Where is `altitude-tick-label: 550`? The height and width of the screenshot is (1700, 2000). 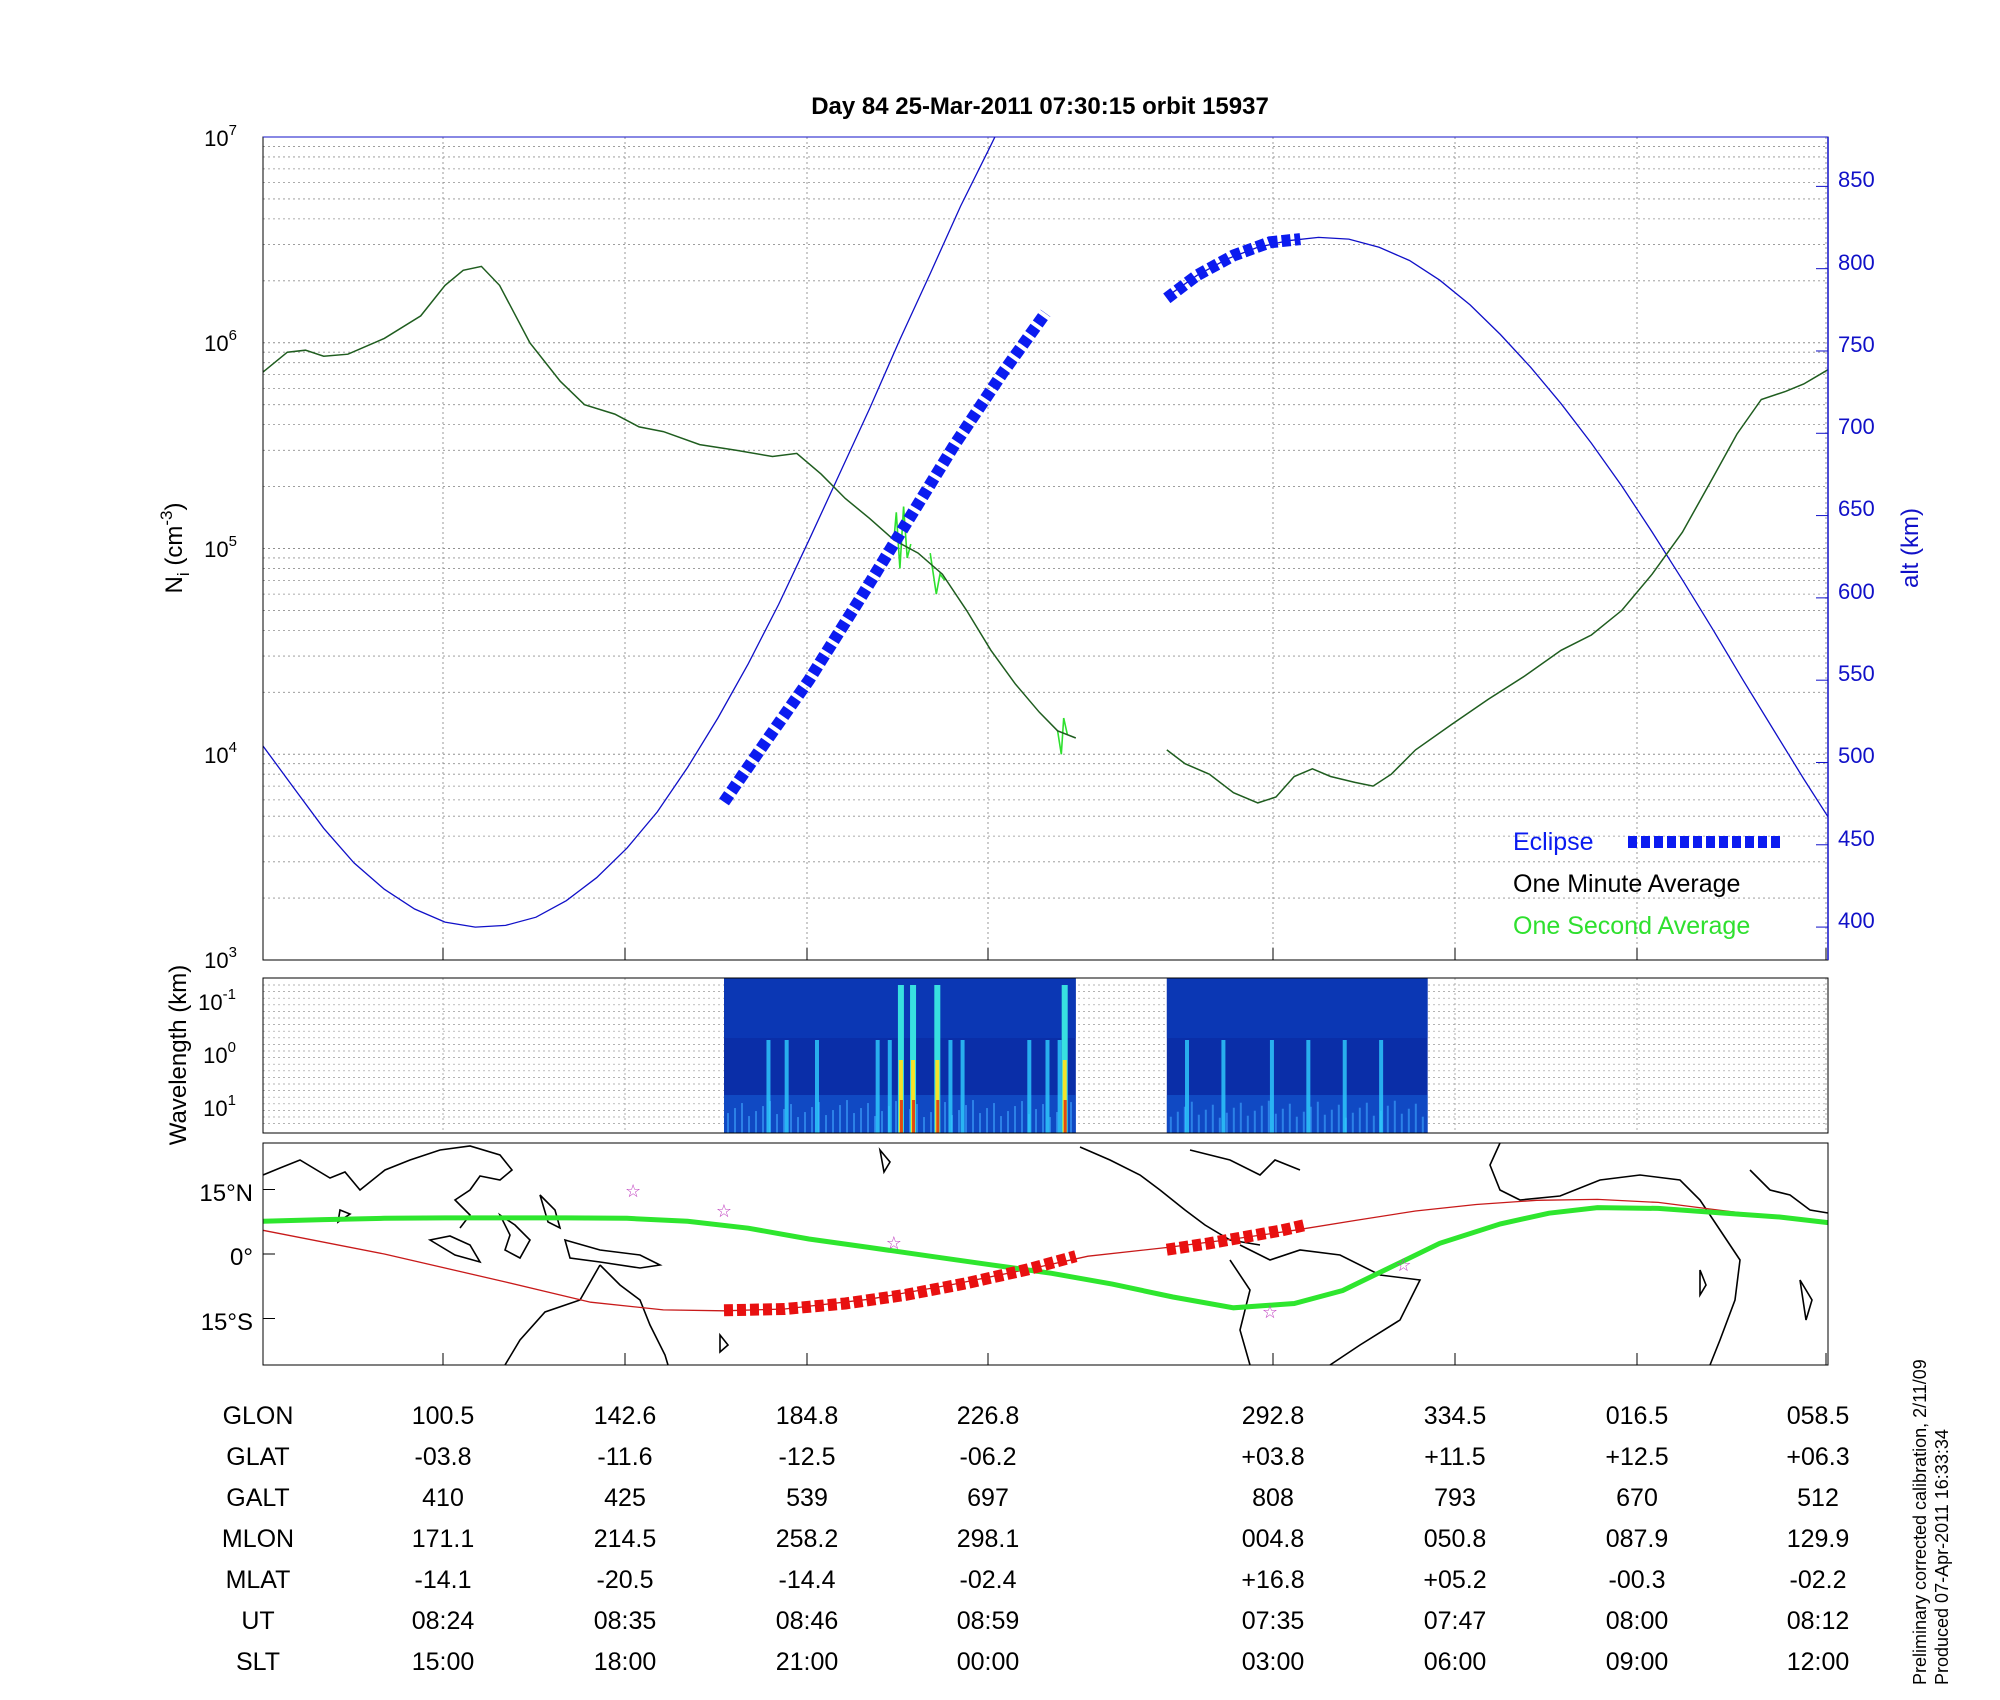
altitude-tick-label: 550 is located at coordinates (1856, 673).